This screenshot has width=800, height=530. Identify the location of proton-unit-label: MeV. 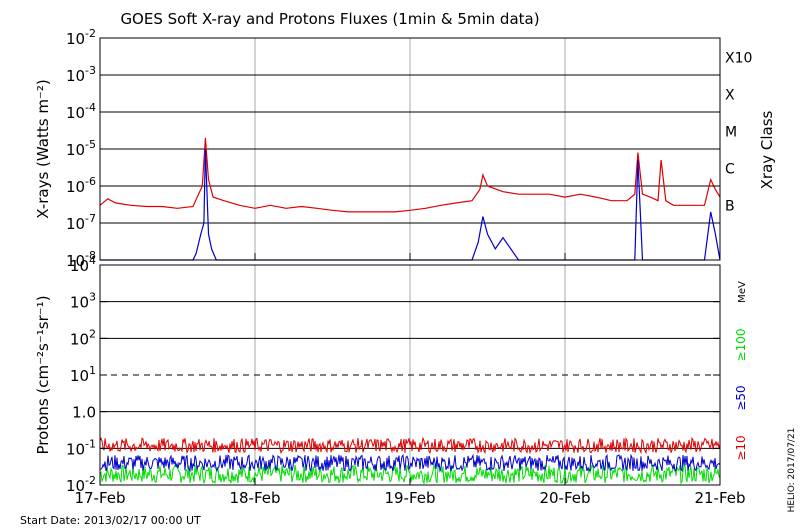
(742, 292).